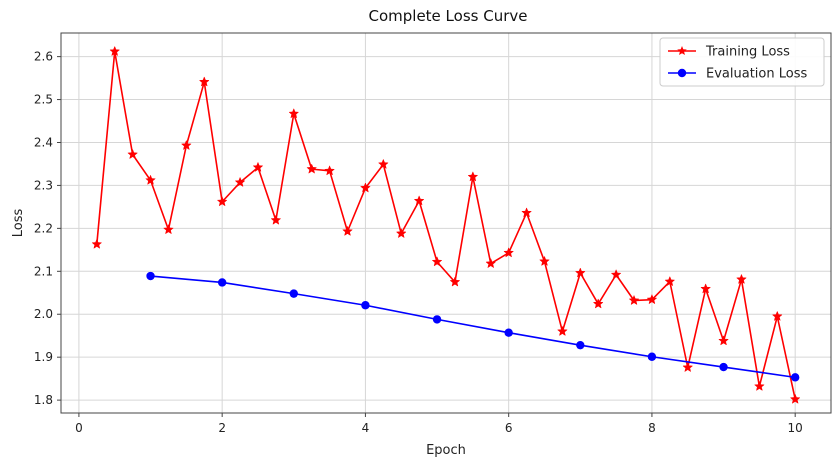 The image size is (839, 468). I want to click on y-tick-label: 2.0, so click(43, 314).